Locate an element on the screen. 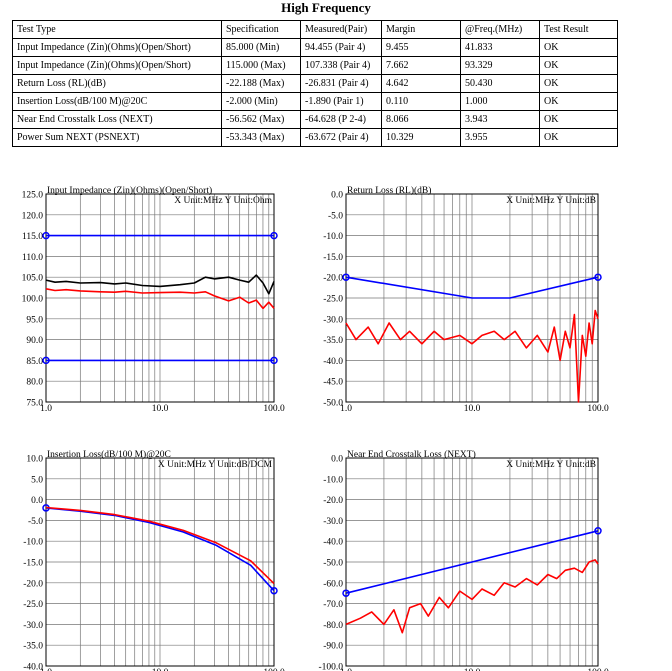 The height and width of the screenshot is (671, 672). table-cell: 94.455 (Pair 4) is located at coordinates (341, 47).